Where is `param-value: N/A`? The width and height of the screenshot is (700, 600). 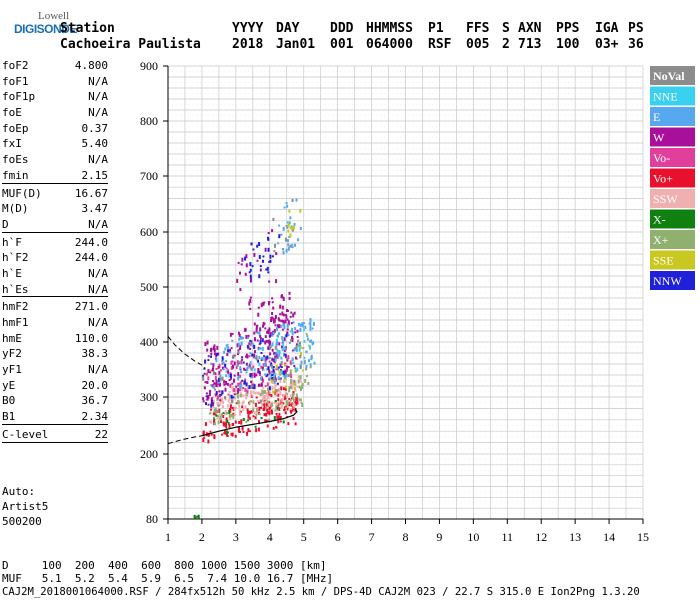 param-value: N/A is located at coordinates (98, 160).